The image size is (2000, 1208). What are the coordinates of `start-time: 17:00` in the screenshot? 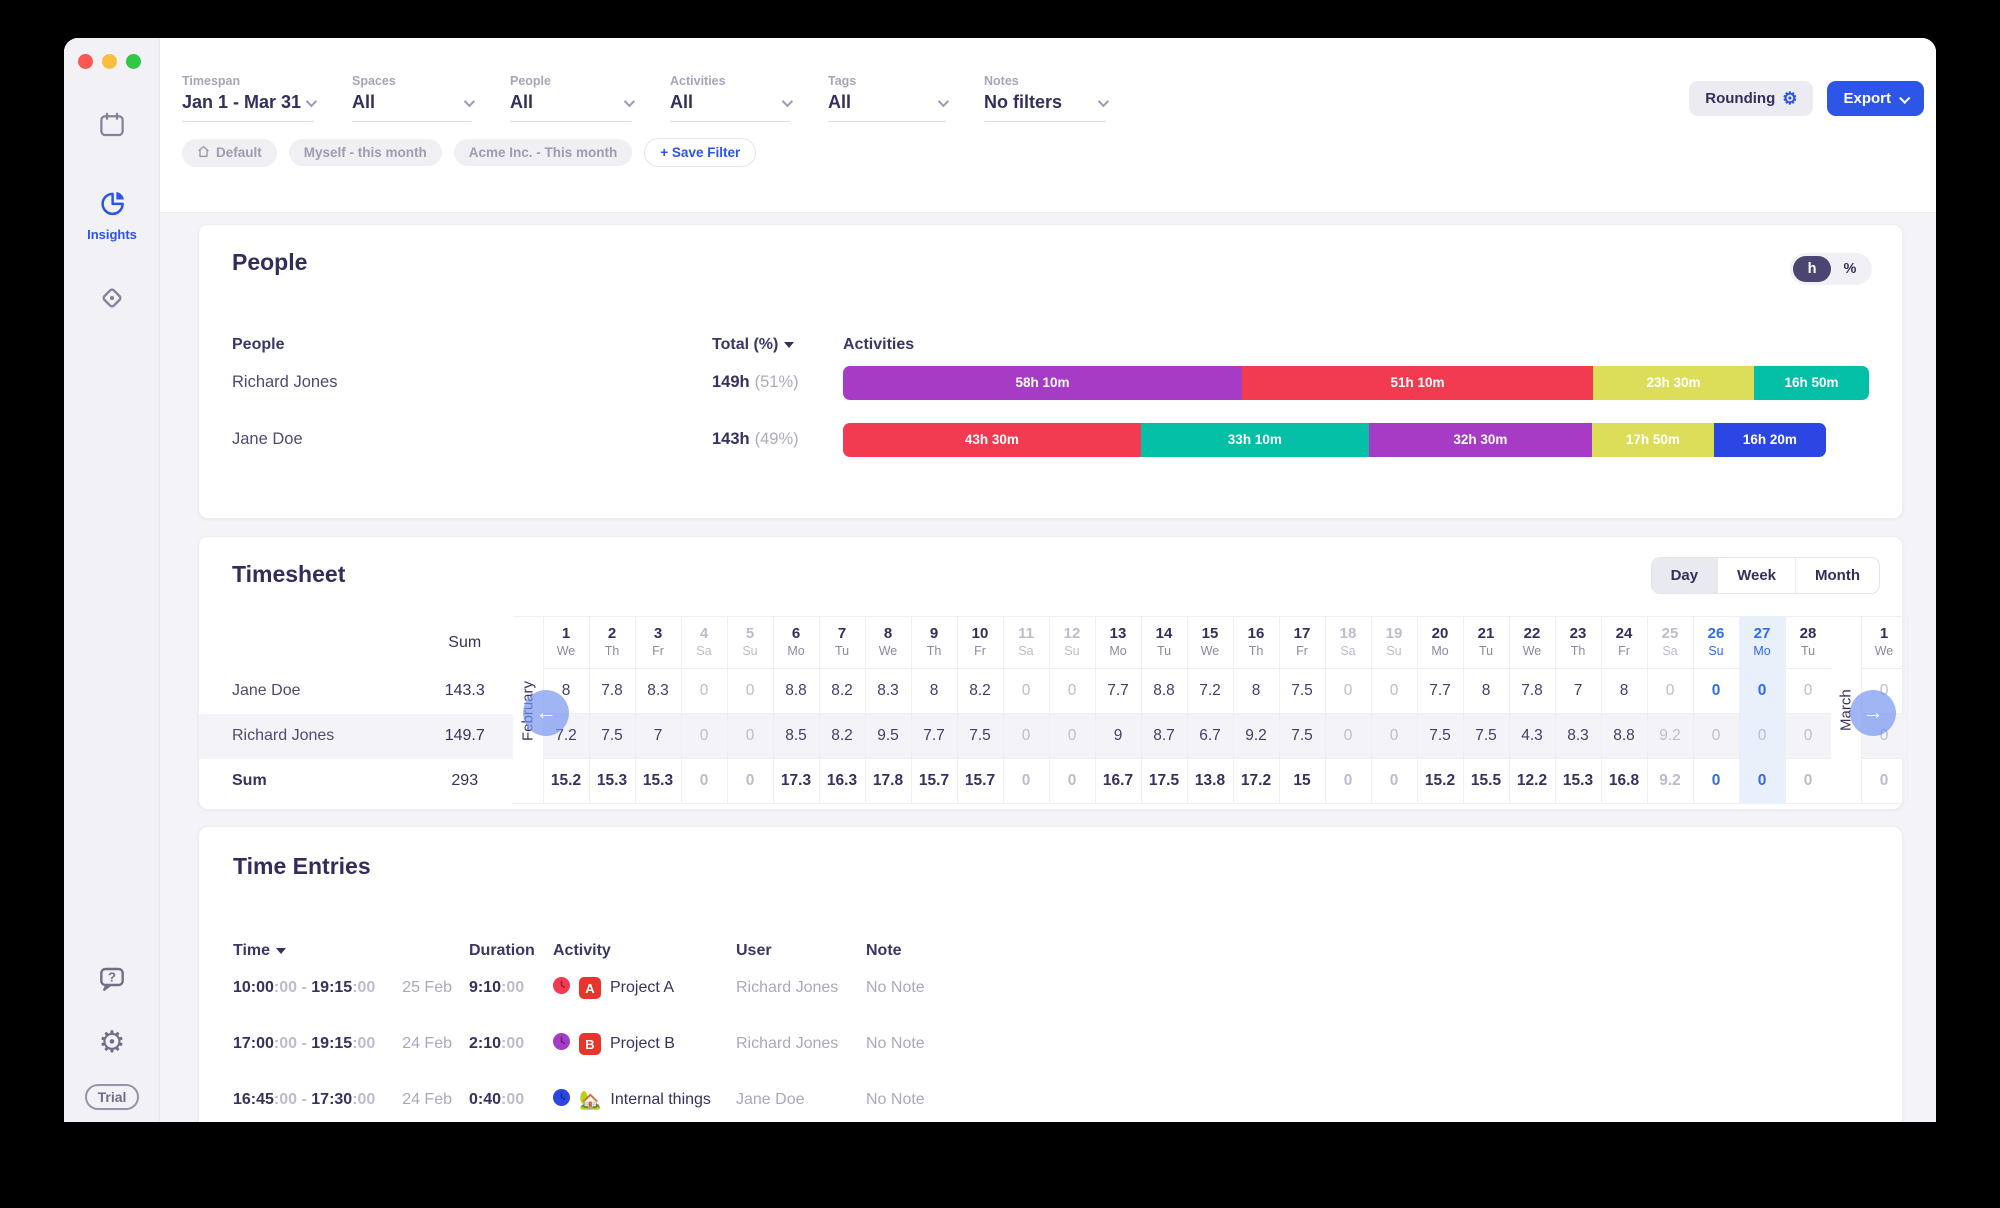 It's located at (253, 1043).